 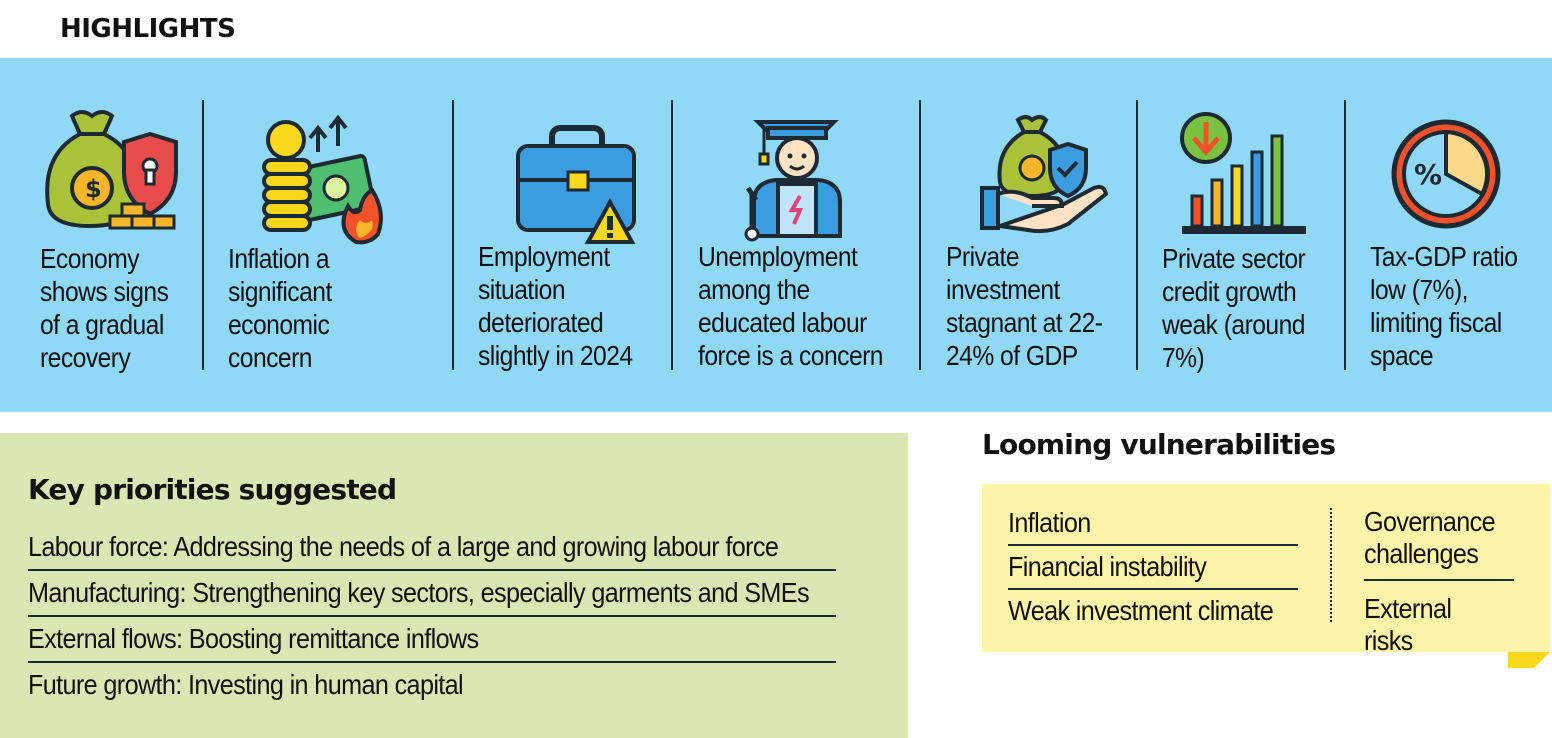 What do you see at coordinates (1408, 624) in the screenshot?
I see `list-item: External risks` at bounding box center [1408, 624].